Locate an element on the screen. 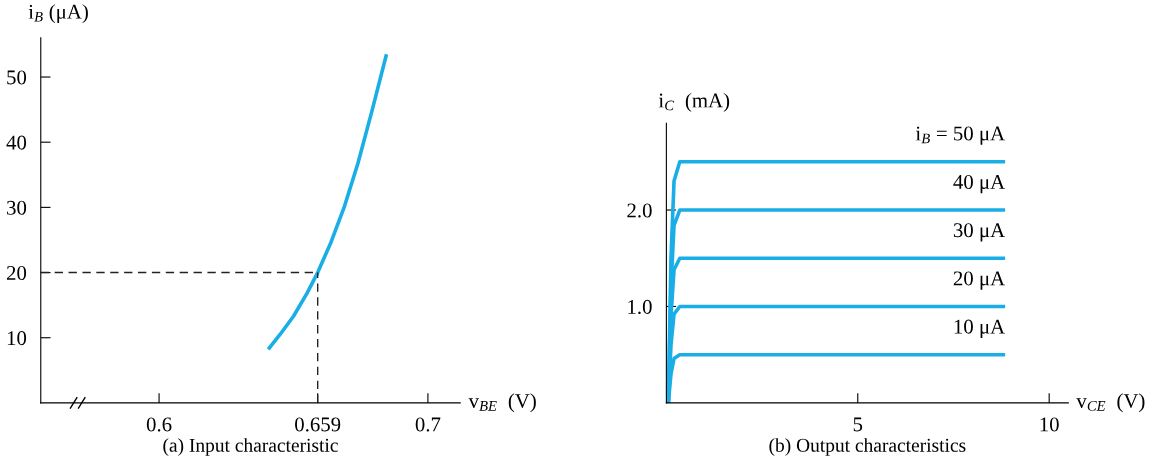 The width and height of the screenshot is (1165, 474). y-tick-label: 10 is located at coordinates (17, 338).